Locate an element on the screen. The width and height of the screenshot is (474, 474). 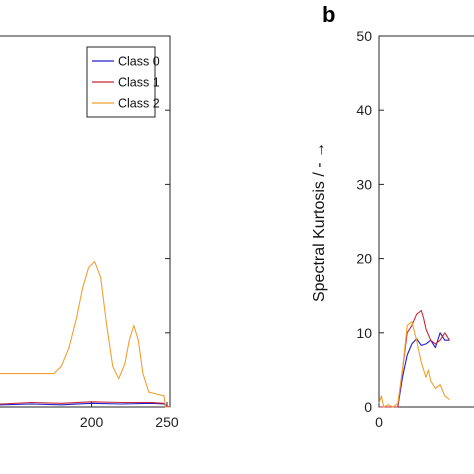
right-plot-series is located at coordinates (414, 358).